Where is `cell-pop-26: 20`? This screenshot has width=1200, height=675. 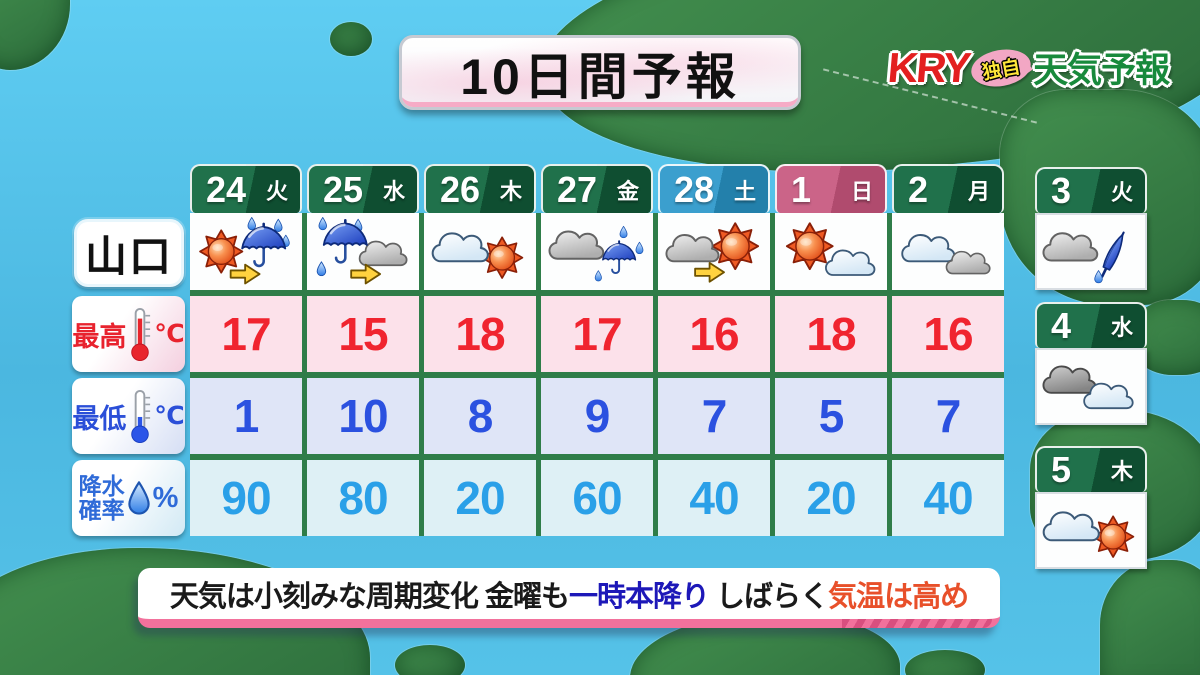
cell-pop-26: 20 is located at coordinates (480, 498).